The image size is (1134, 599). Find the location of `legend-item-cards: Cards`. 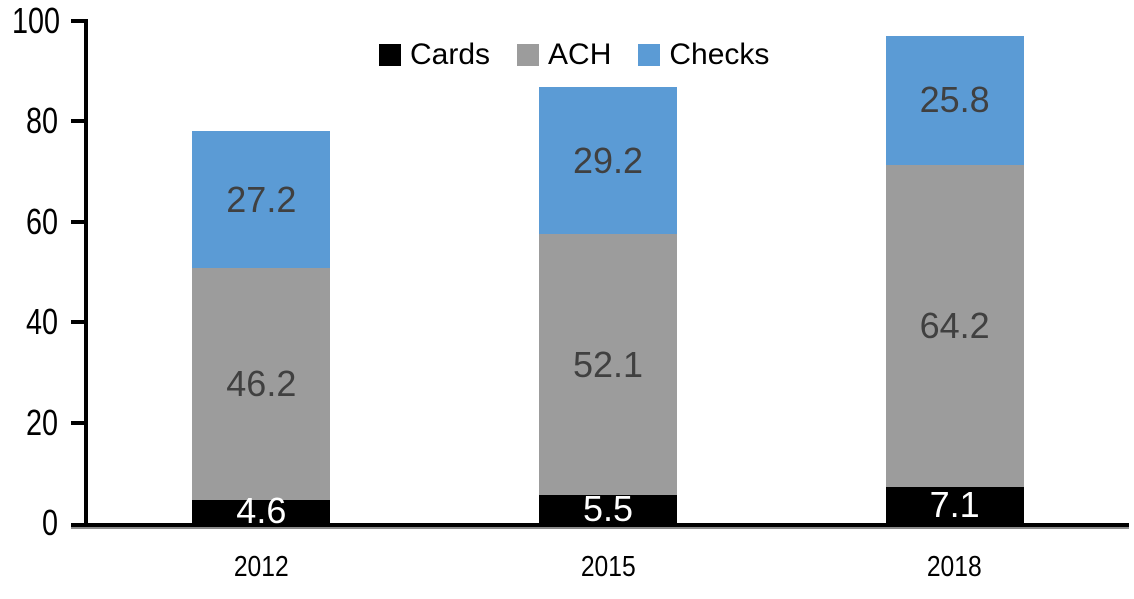

legend-item-cards: Cards is located at coordinates (434, 55).